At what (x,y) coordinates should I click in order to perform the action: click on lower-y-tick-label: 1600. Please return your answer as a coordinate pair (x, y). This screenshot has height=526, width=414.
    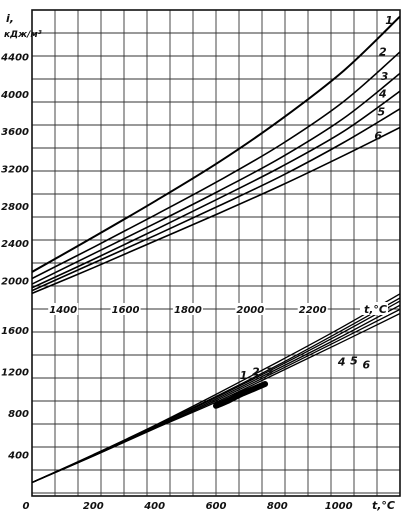
    Looking at the image, I should click on (15, 331).